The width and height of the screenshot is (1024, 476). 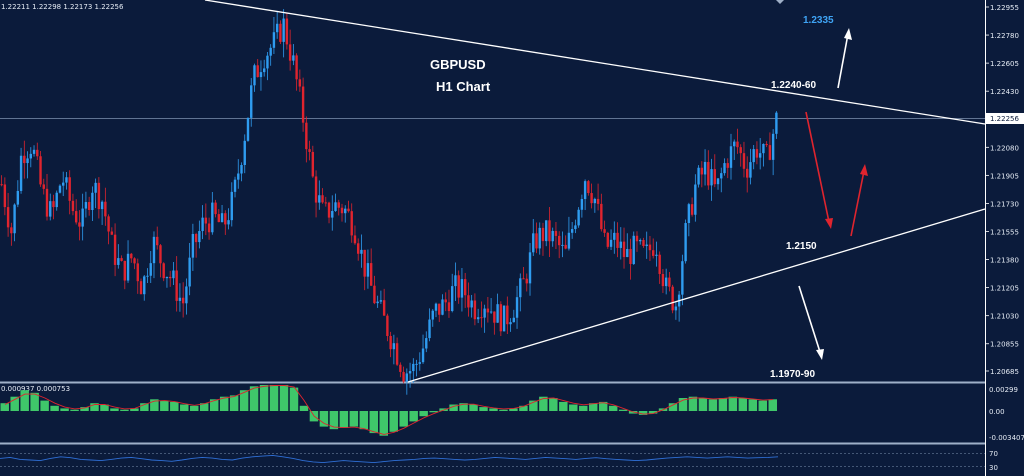 What do you see at coordinates (389, 459) in the screenshot?
I see `oscillator-line` at bounding box center [389, 459].